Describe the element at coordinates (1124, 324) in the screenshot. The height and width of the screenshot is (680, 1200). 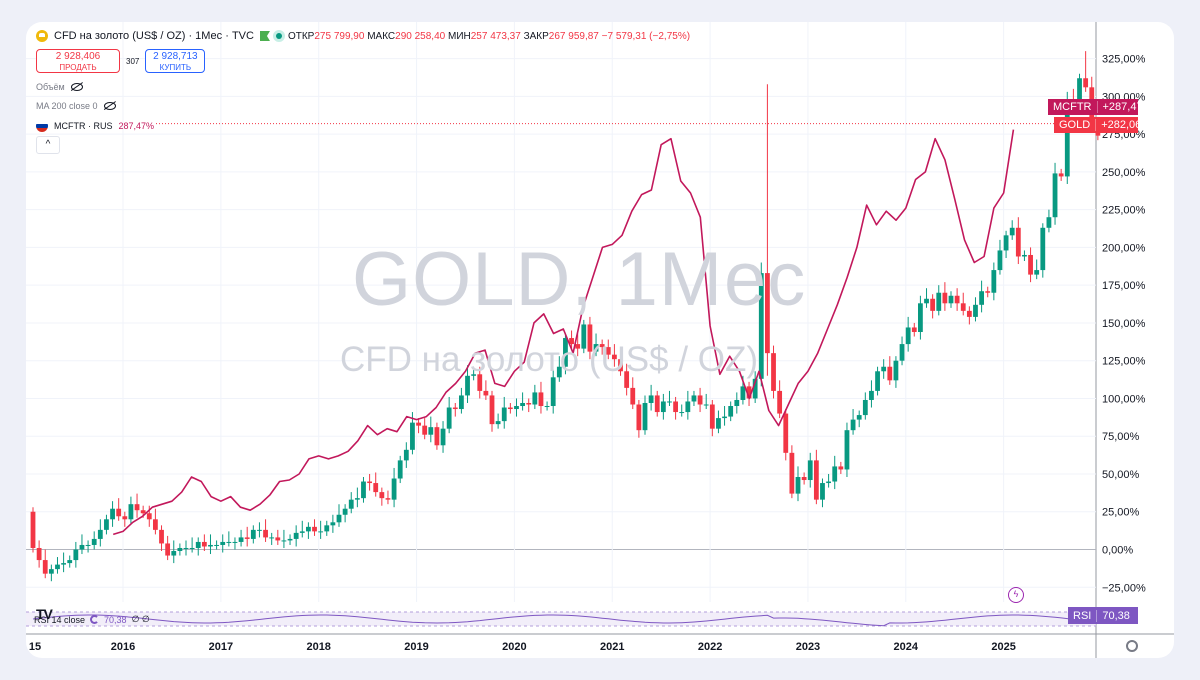
I see `y-tick-label: 150,00%` at that location.